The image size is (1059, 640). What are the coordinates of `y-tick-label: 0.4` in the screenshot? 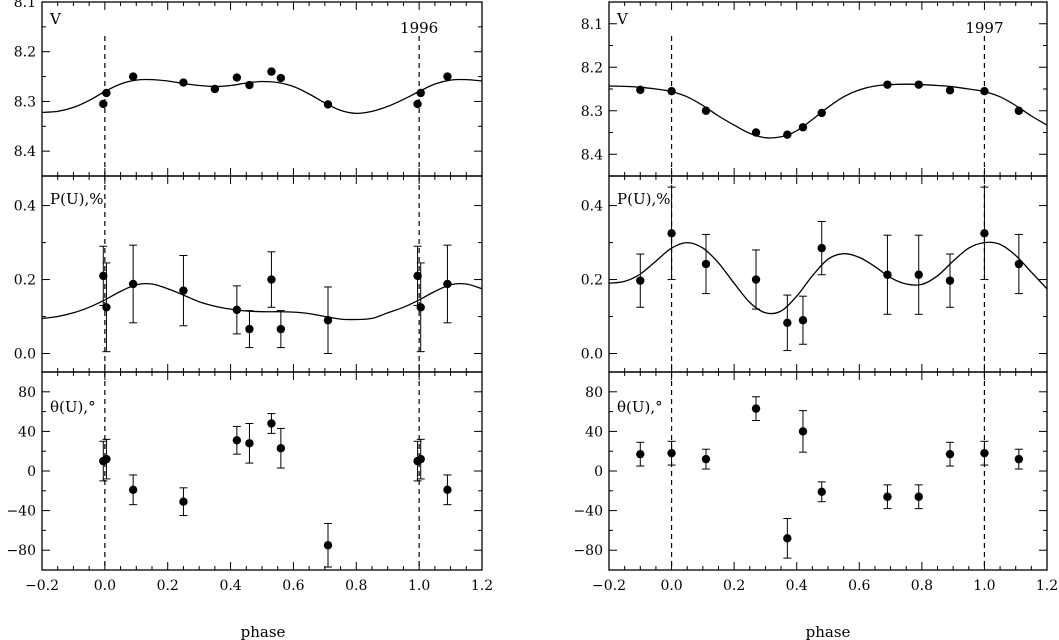 It's located at (592, 207).